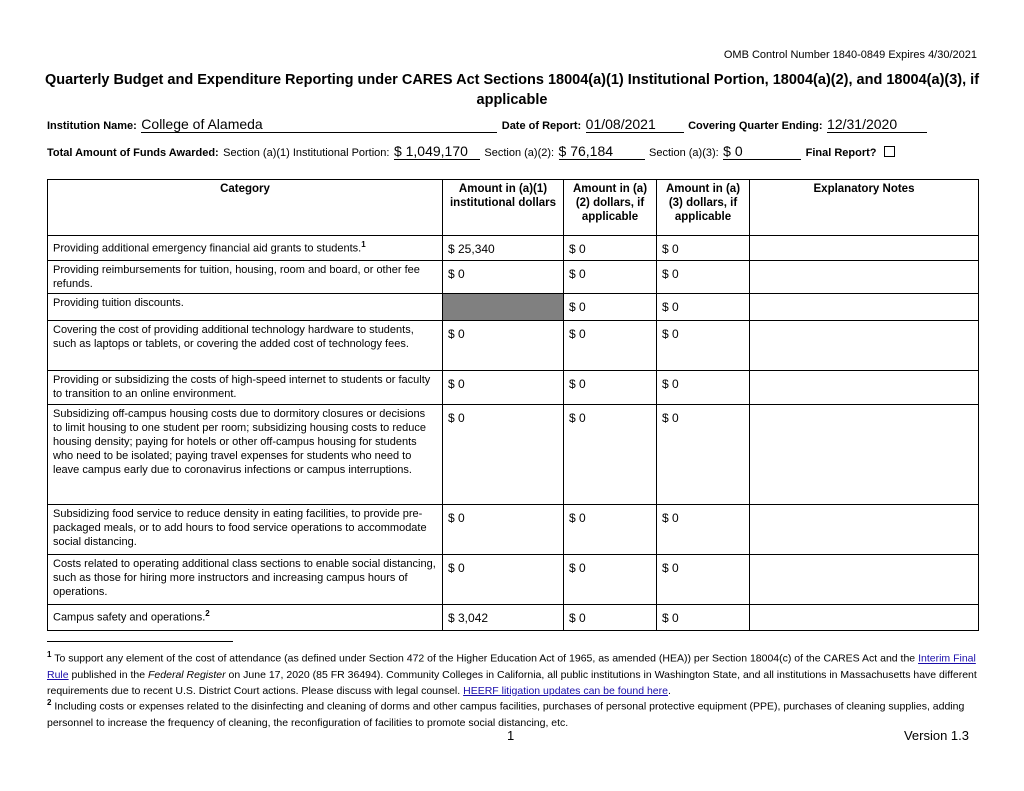  What do you see at coordinates (503, 307) in the screenshot?
I see `a1-cell` at bounding box center [503, 307].